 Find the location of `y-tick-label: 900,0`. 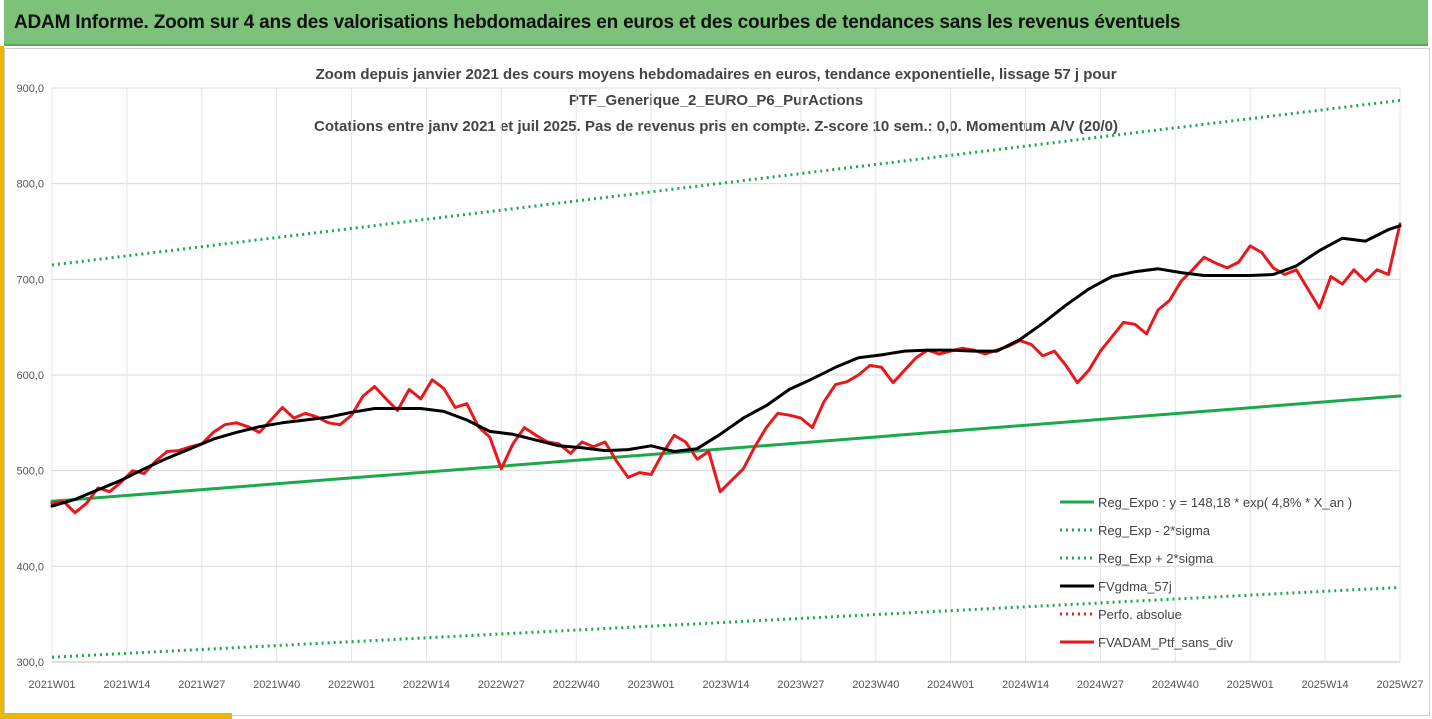

y-tick-label: 900,0 is located at coordinates (30, 89).